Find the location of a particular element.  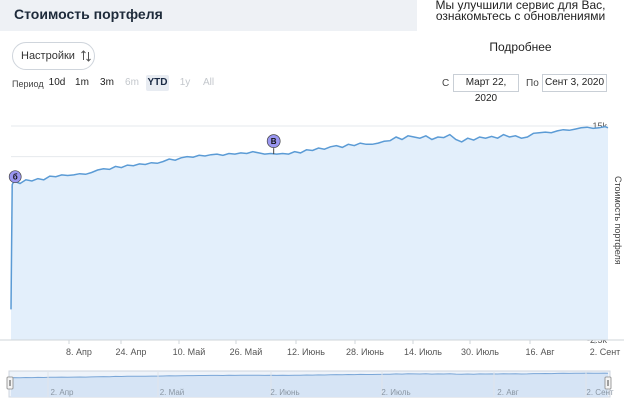

settings-button: Настройки is located at coordinates (53, 56).